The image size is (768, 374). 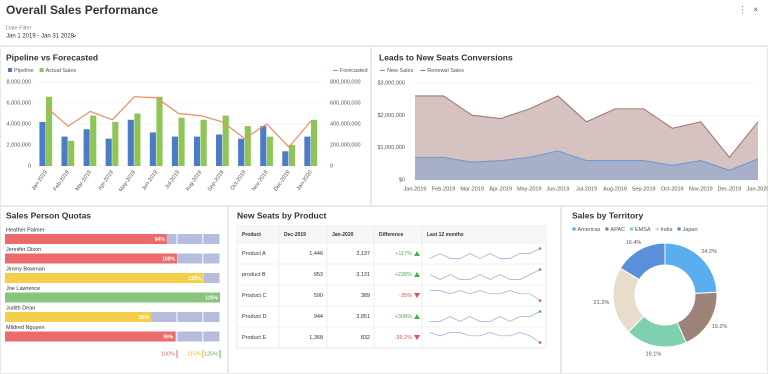 I want to click on cell: 3,851, so click(x=363, y=317).